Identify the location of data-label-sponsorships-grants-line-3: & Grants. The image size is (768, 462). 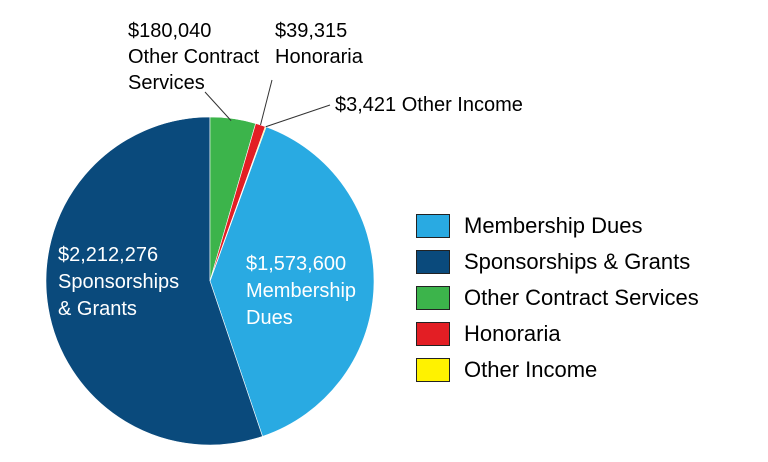
(97, 309).